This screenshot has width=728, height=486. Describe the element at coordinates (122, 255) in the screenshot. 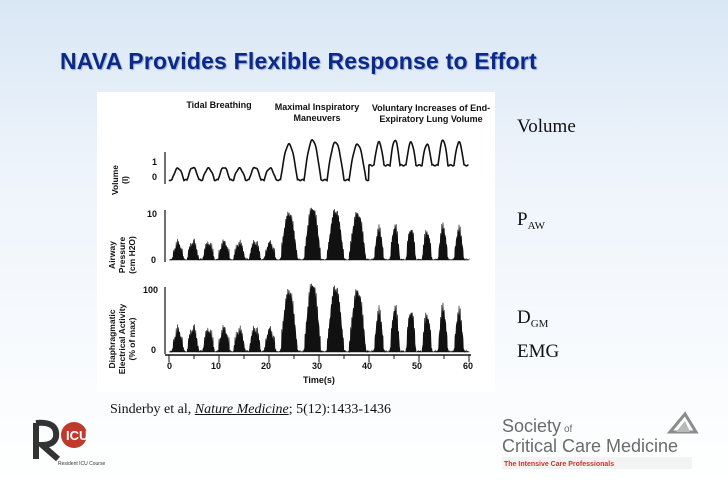

I see `ylabel-airway: Airway Pressure (cm H2O)` at that location.